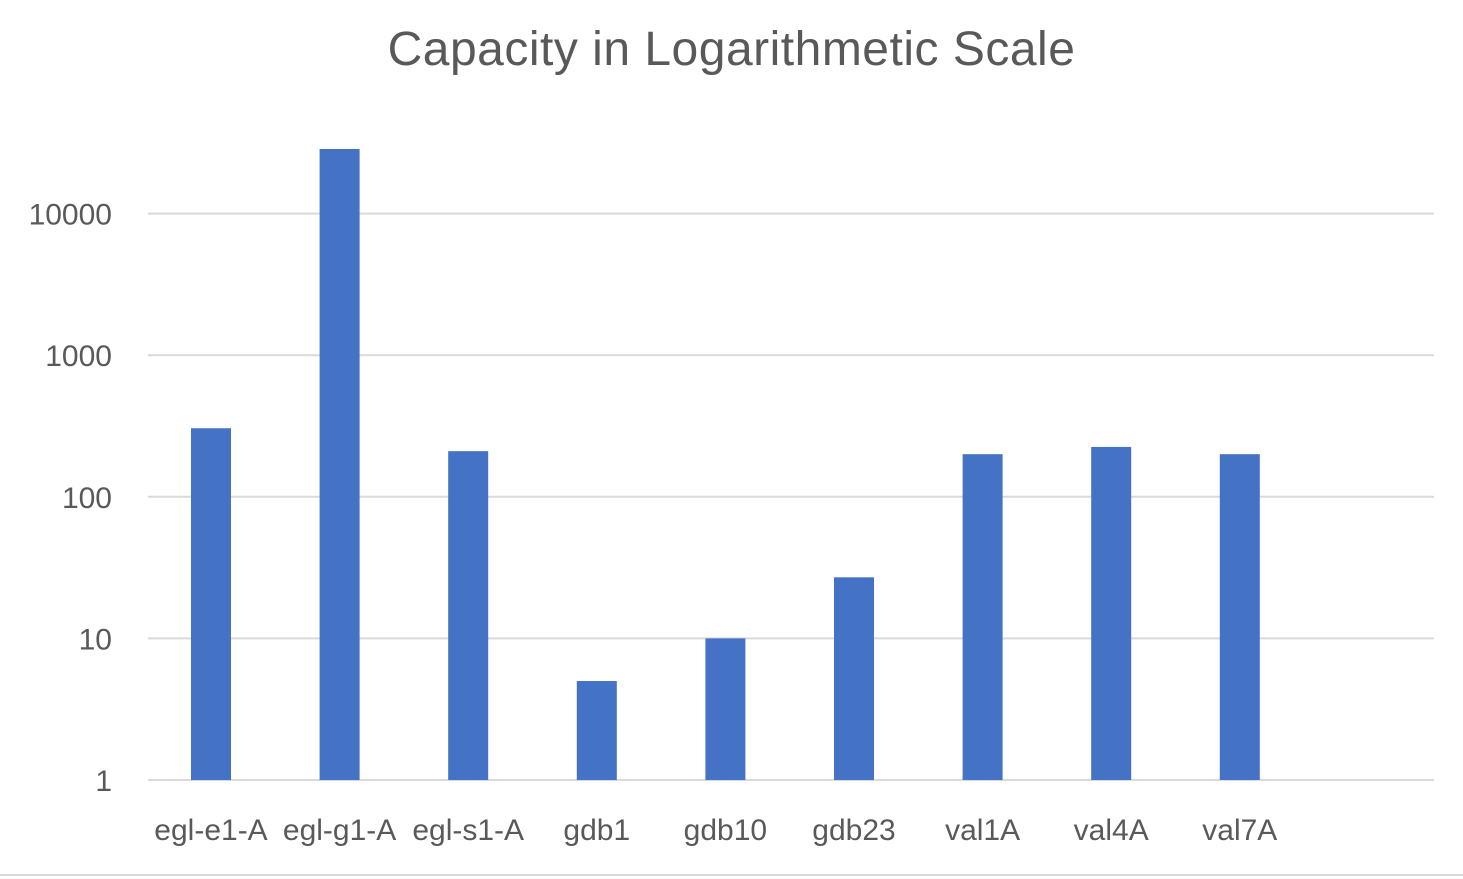  Describe the element at coordinates (1239, 617) in the screenshot. I see `bar-val7A` at that location.